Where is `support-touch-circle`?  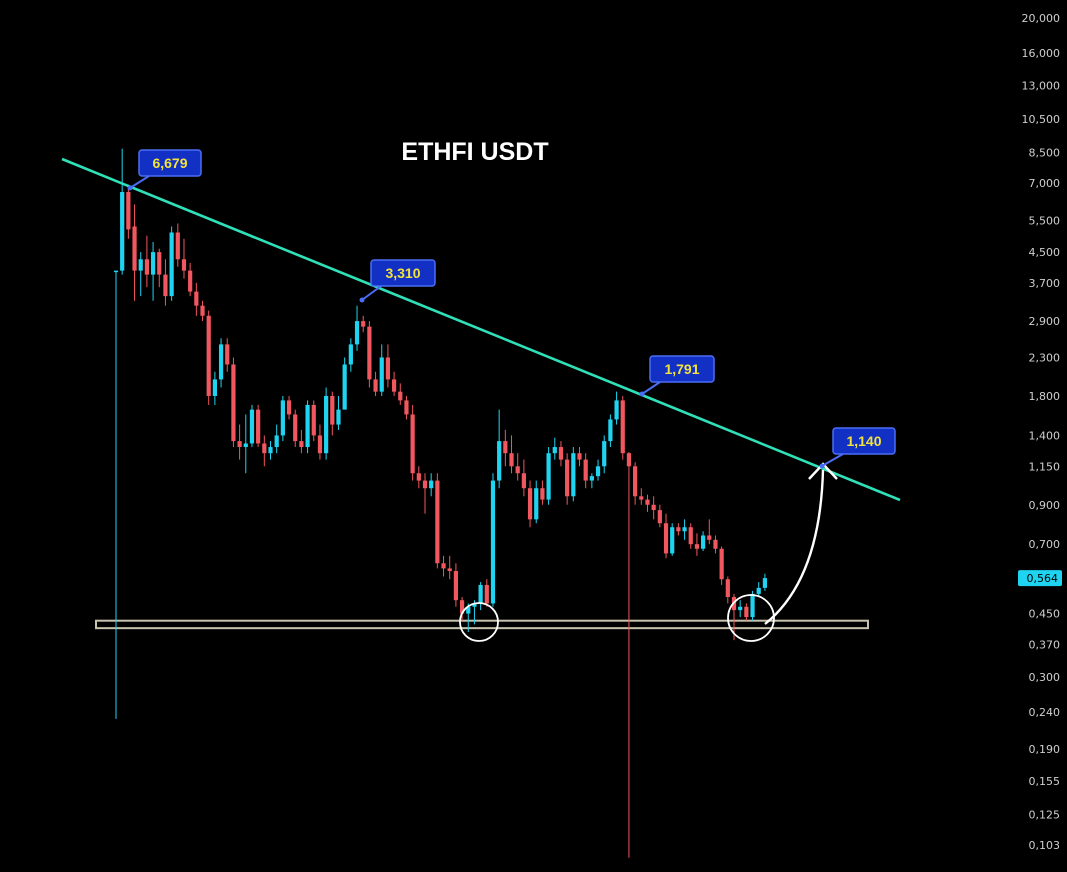 support-touch-circle is located at coordinates (479, 622).